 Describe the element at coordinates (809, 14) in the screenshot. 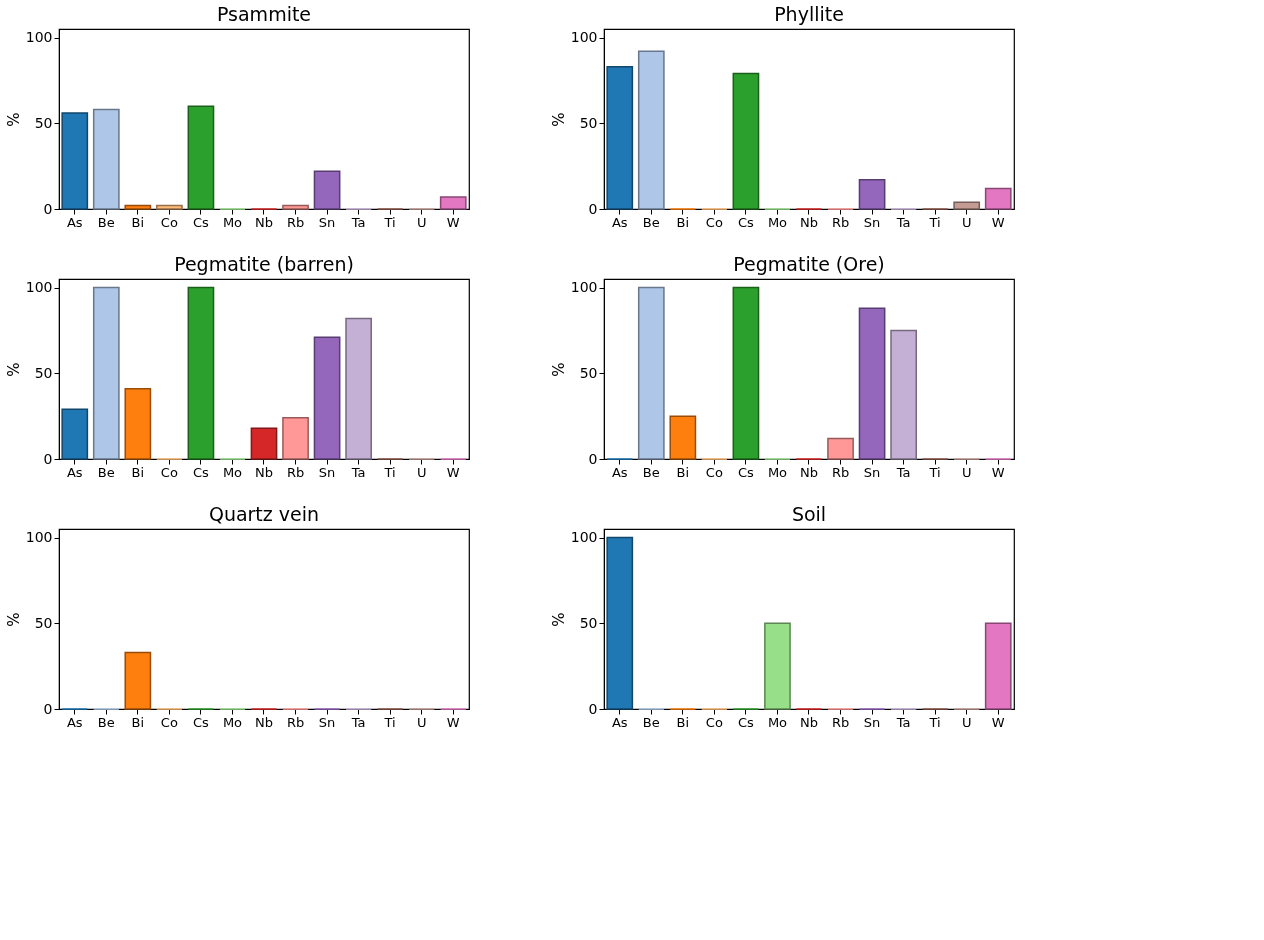

I see `chart-title: Phyllite` at that location.